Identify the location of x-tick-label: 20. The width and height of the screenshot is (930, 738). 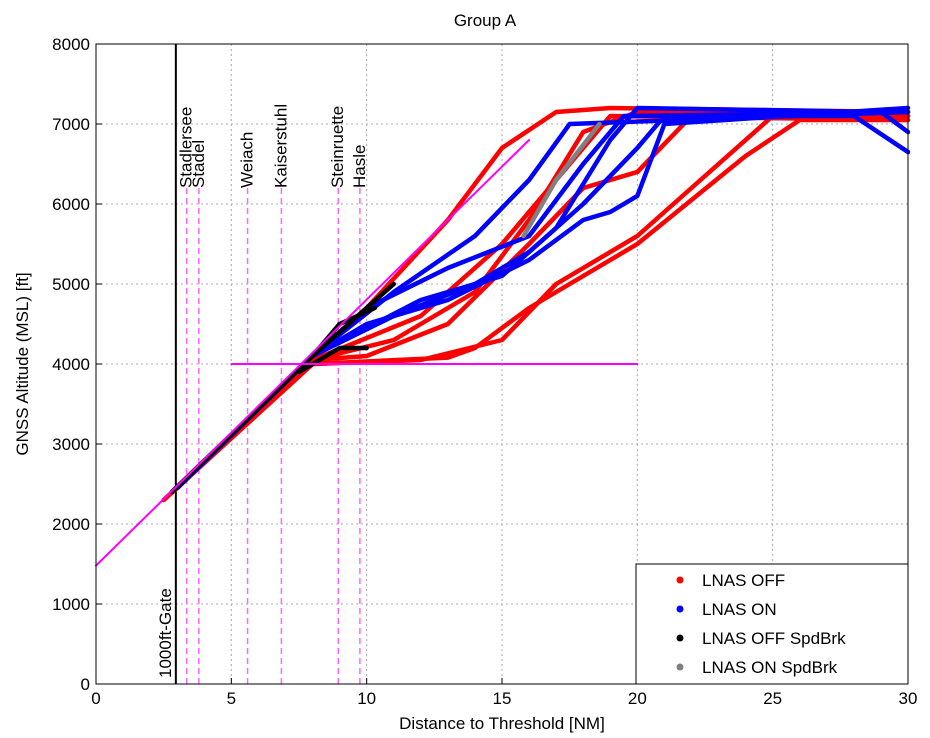
(637, 698).